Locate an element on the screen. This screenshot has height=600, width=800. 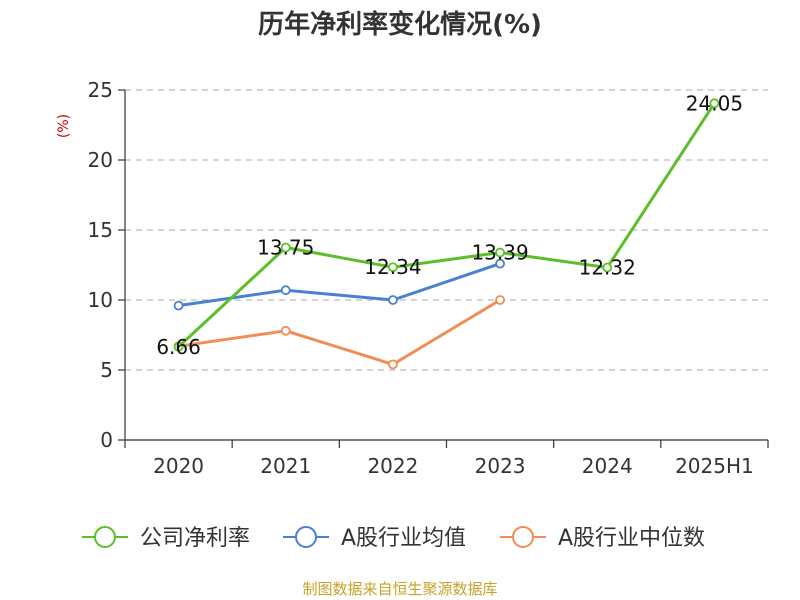
legend-label: A股行业中位数 is located at coordinates (631, 538).